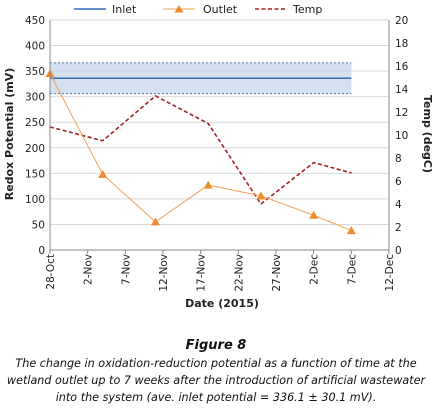 This screenshot has height=413, width=432. I want to click on legend-outlet-marker, so click(179, 9).